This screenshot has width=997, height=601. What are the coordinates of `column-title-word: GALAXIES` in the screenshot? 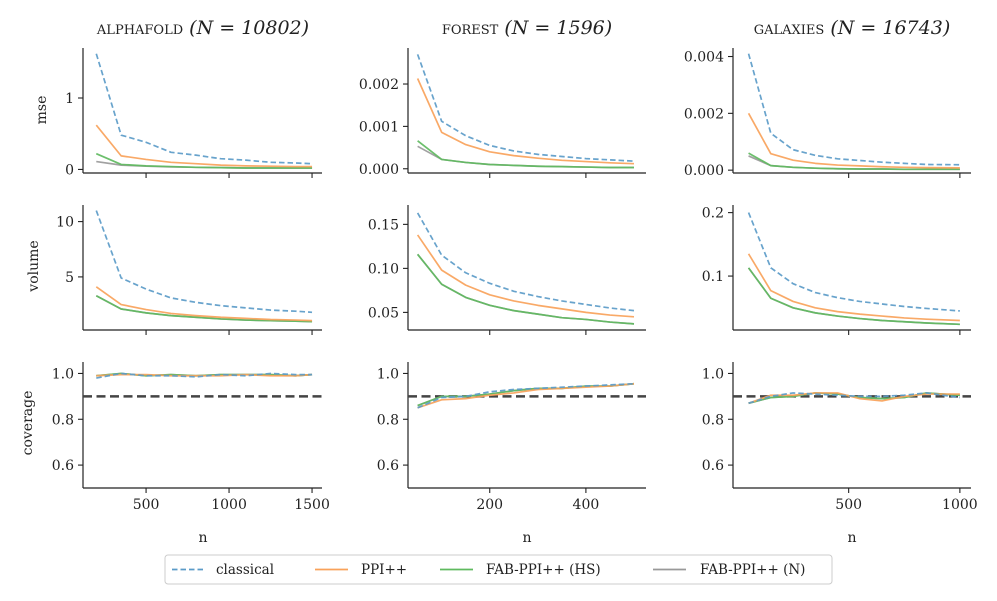 It's located at (789, 28).